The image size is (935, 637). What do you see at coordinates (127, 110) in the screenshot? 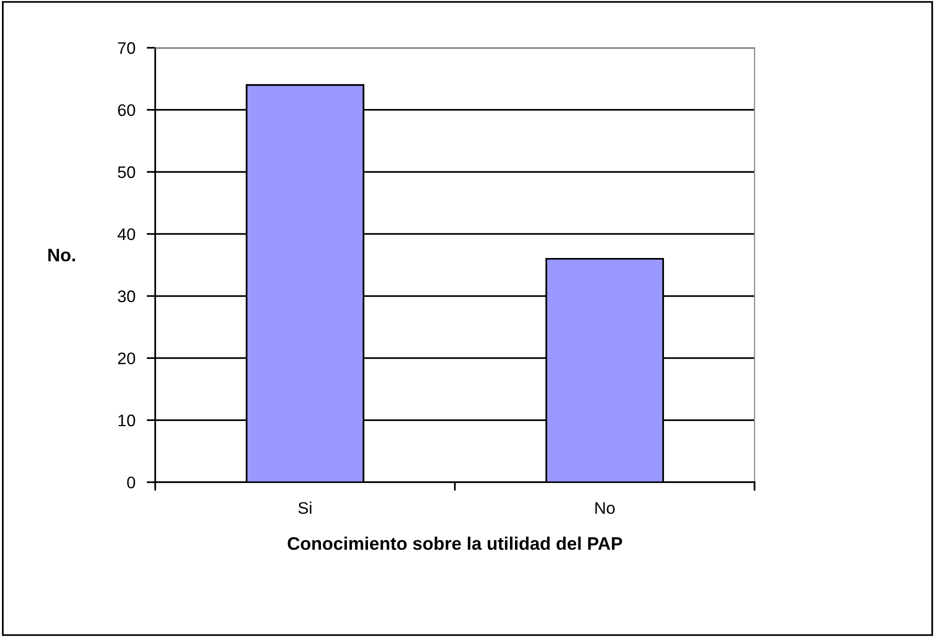
I see `y-tick-label: 60` at bounding box center [127, 110].